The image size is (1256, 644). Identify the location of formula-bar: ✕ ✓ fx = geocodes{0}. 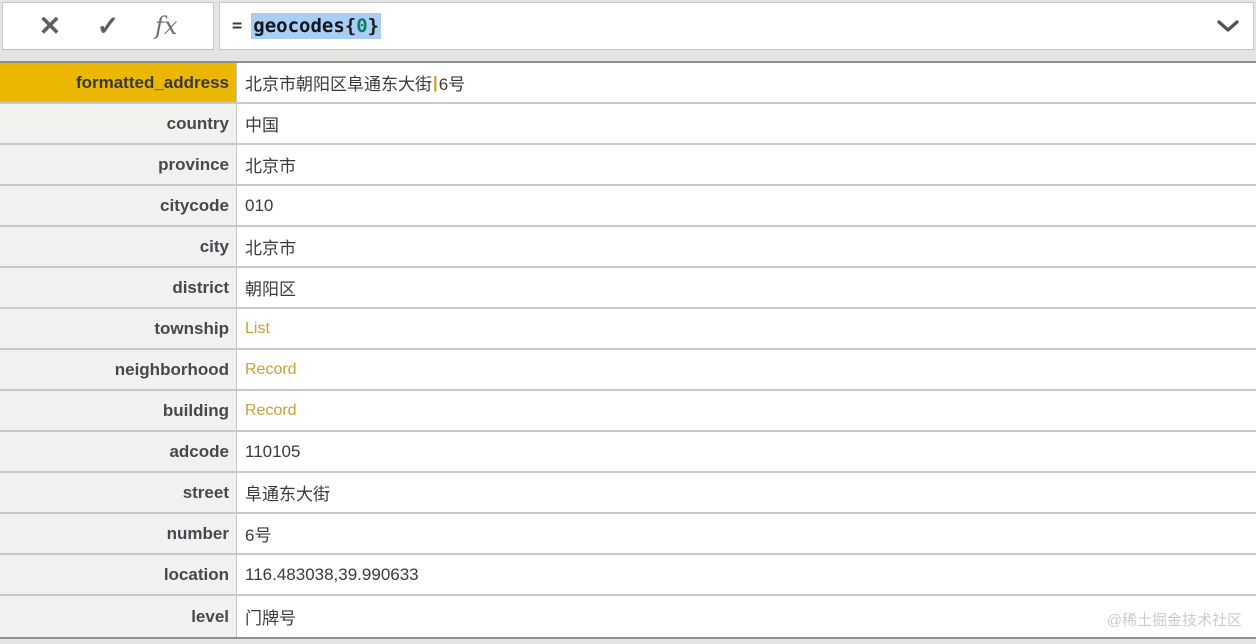
(628, 26).